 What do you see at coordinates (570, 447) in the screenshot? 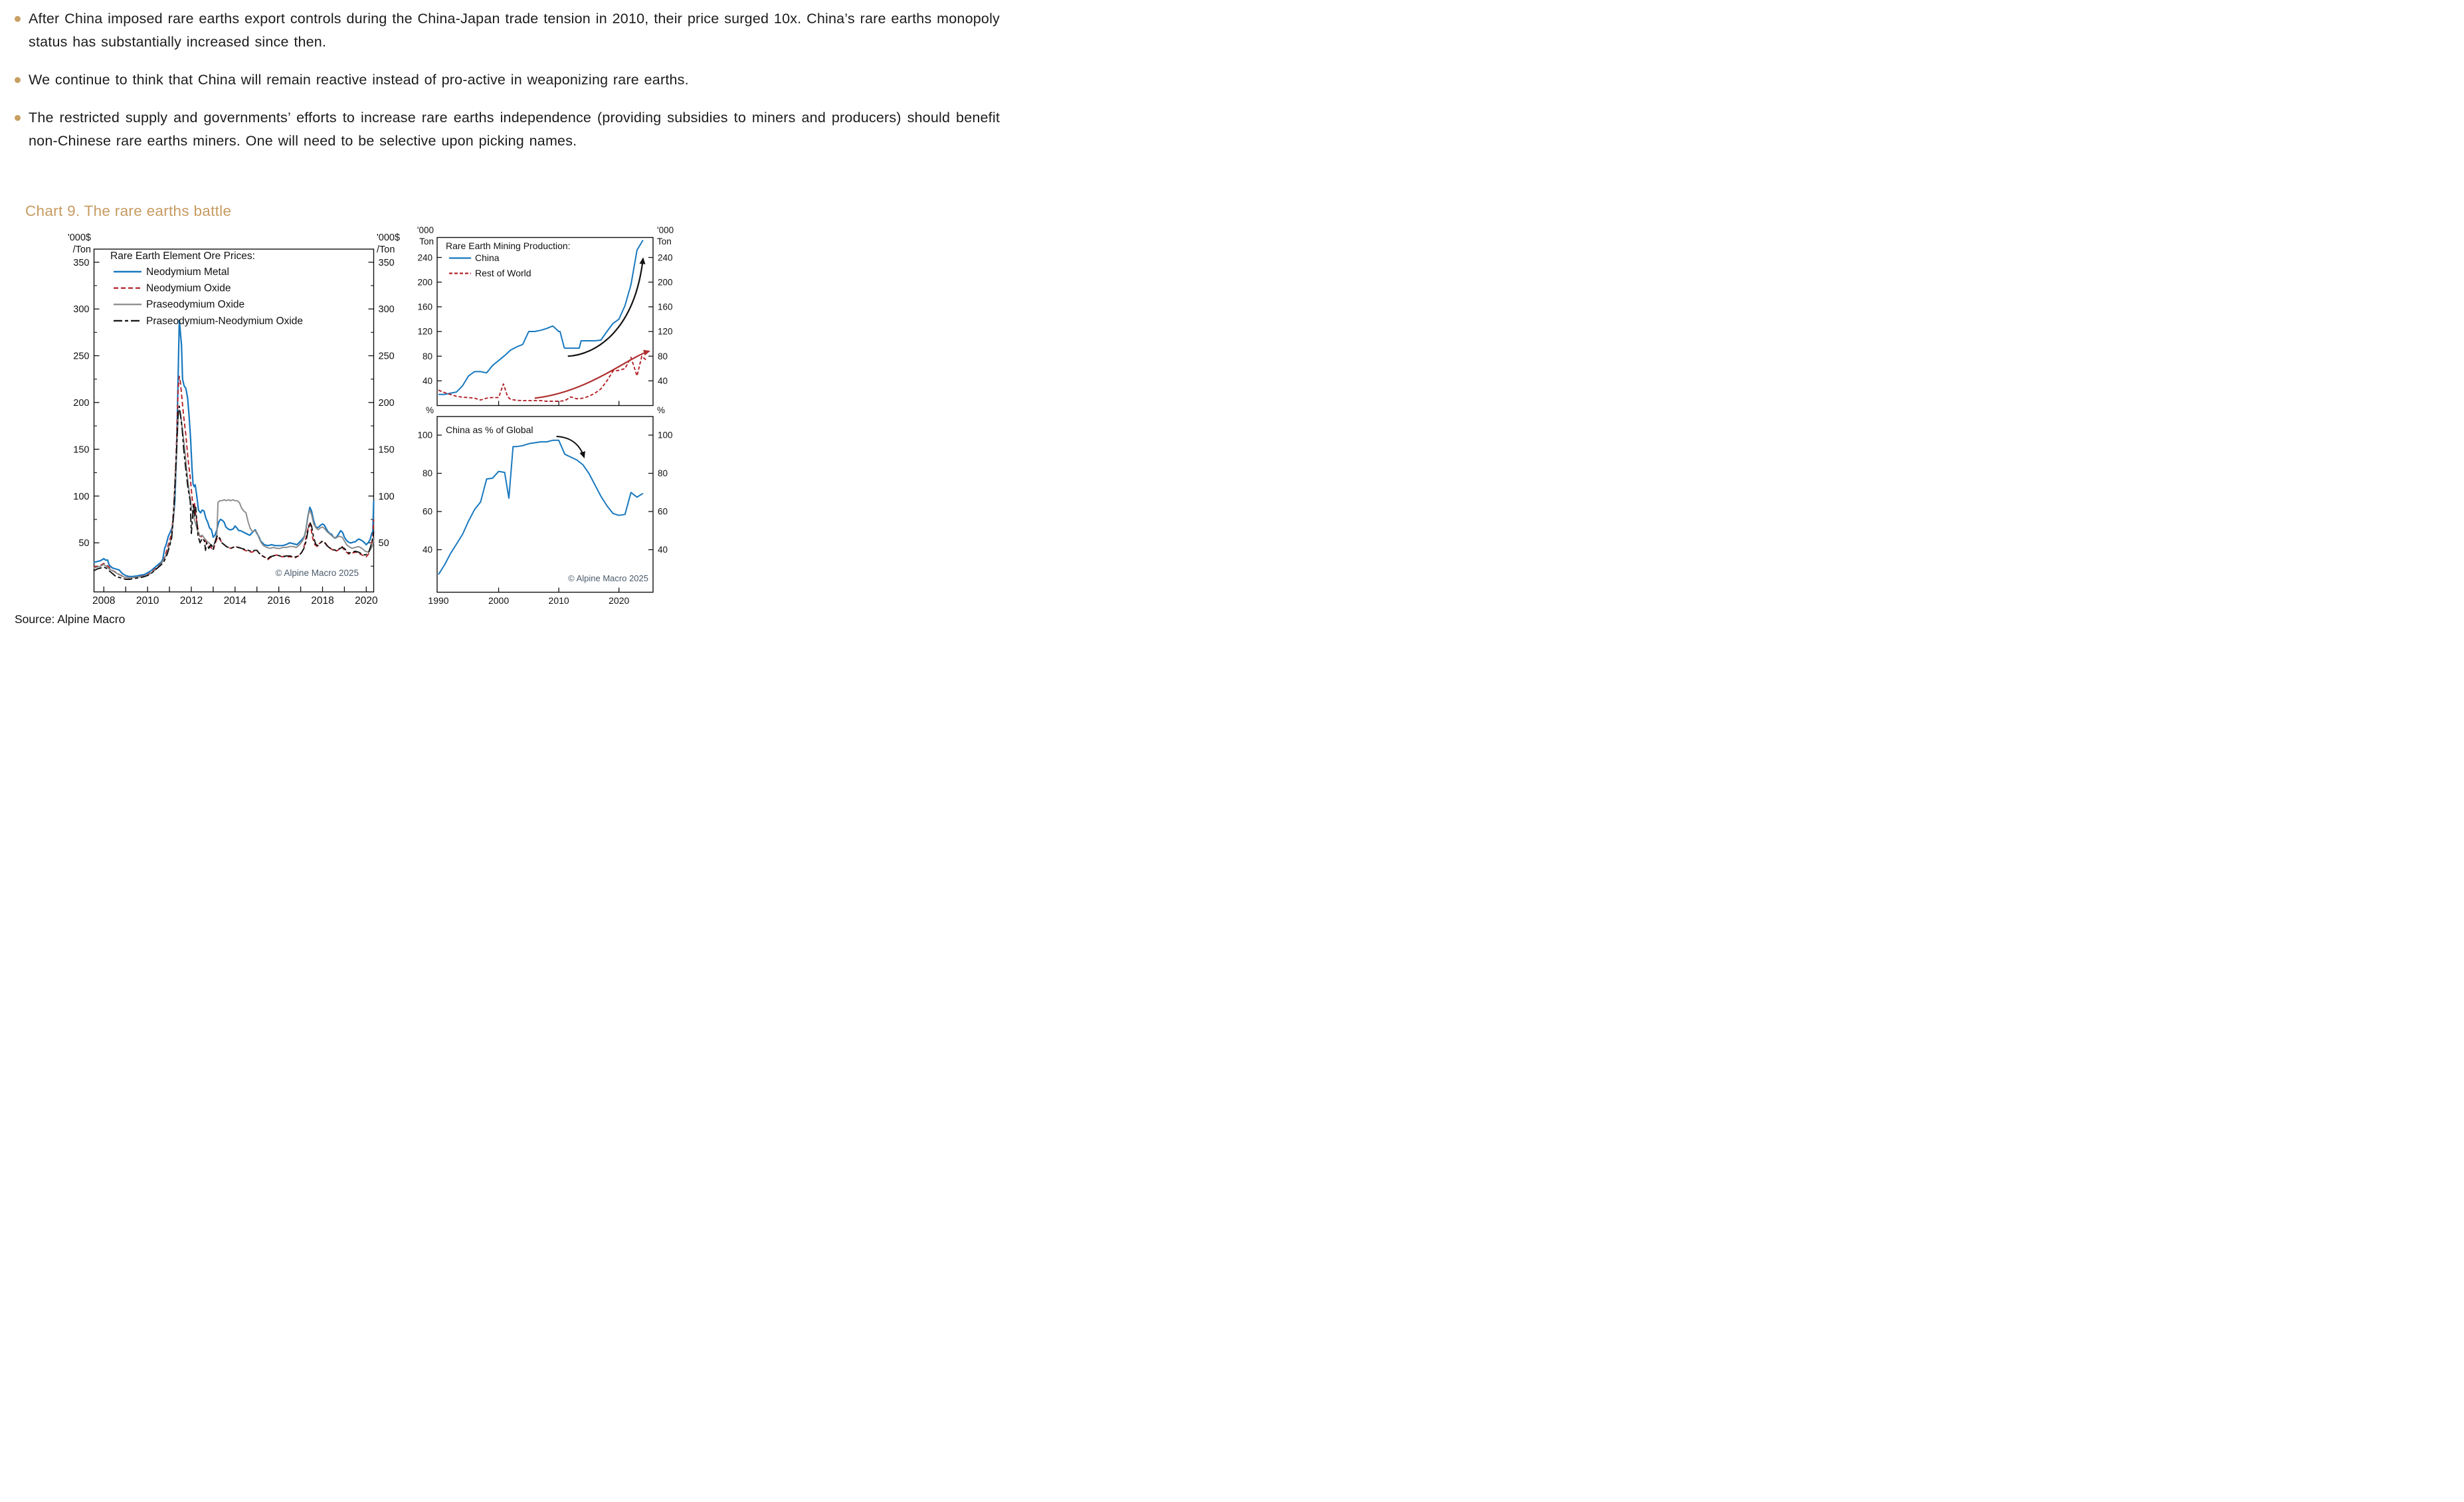
I see `share-trend-arrow` at bounding box center [570, 447].